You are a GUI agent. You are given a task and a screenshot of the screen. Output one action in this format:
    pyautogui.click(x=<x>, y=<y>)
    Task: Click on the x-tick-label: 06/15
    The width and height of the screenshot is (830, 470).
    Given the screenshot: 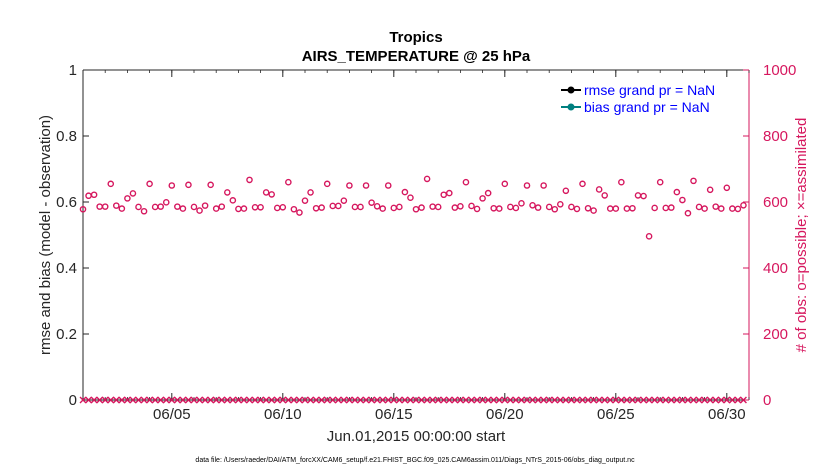 What is the action you would take?
    pyautogui.click(x=394, y=414)
    